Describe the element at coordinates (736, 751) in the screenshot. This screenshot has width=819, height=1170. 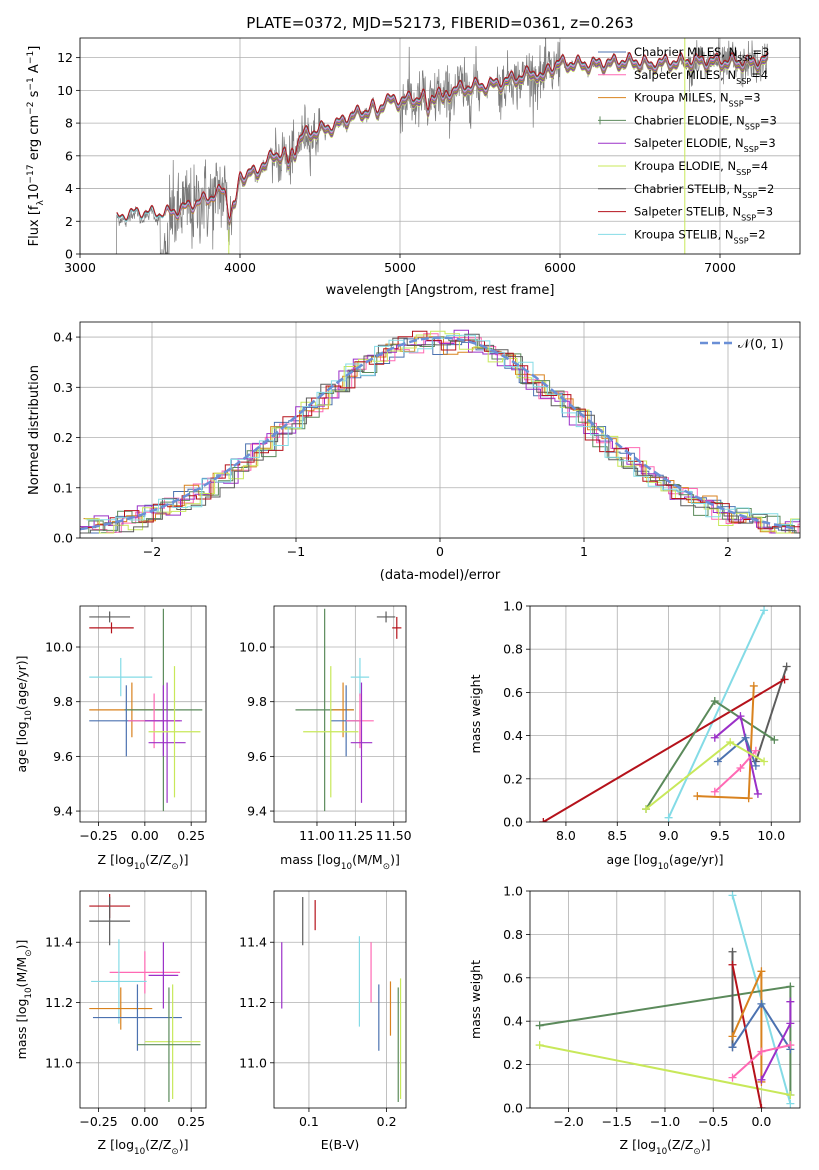
I see `series-chabrier-miles` at that location.